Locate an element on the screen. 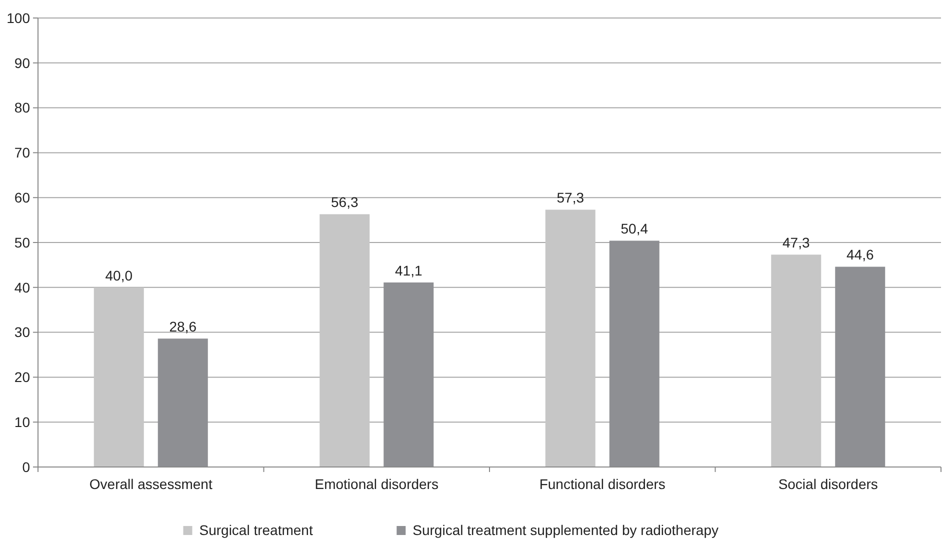 The width and height of the screenshot is (945, 546). y-tick-label: 40 is located at coordinates (22, 287).